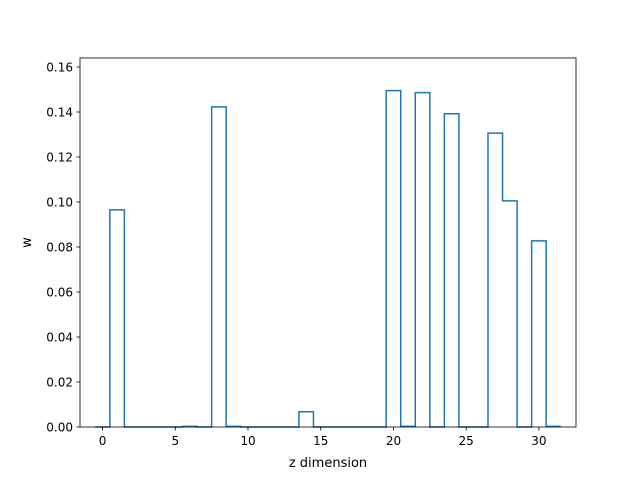  Describe the element at coordinates (59, 158) in the screenshot. I see `y-tick-label-6: 0.12` at that location.